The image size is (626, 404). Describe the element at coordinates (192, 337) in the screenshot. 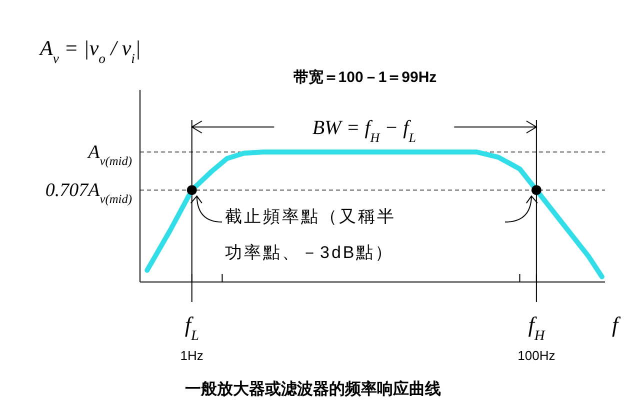

I see `x-tick-label: f$_{L}$ 1Hz` at that location.